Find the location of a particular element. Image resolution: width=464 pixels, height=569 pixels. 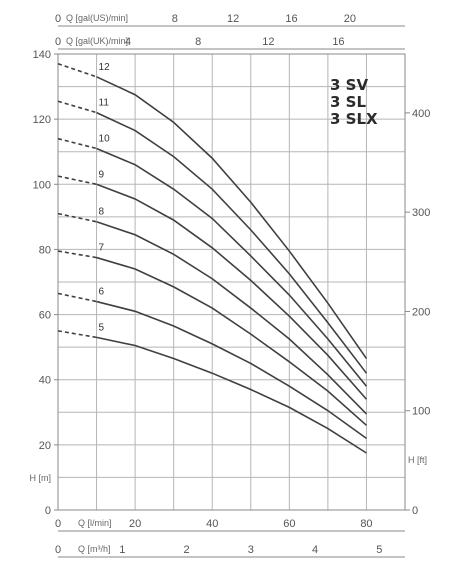

m3h-tick-label: 3 is located at coordinates (251, 550).